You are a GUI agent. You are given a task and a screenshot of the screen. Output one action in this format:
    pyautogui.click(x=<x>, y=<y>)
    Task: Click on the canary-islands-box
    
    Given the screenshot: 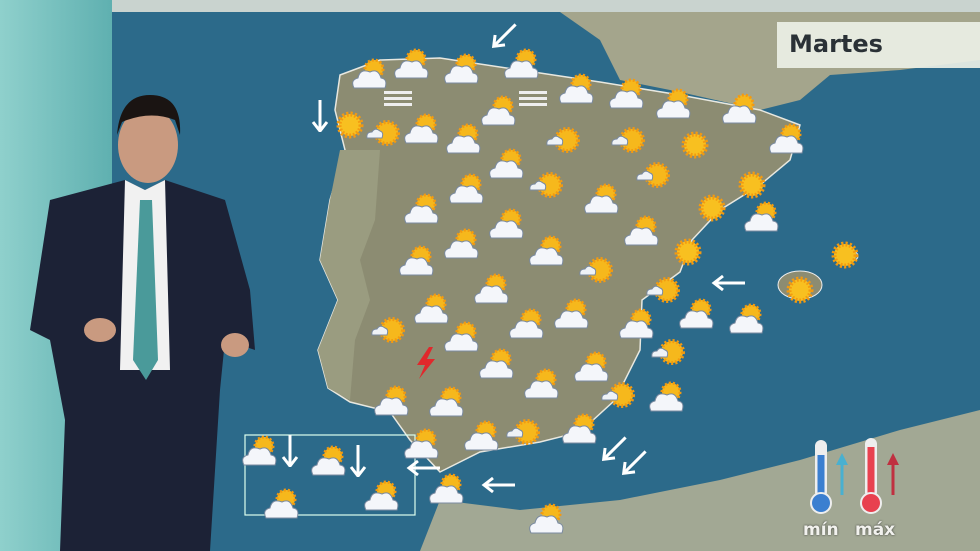 What is the action you would take?
    pyautogui.click(x=330, y=475)
    